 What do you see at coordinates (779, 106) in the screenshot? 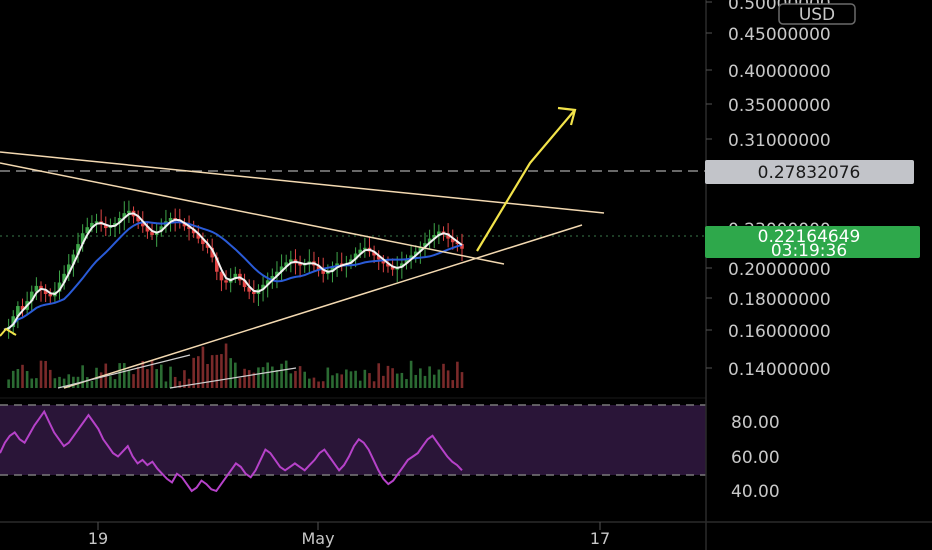
I see `price-tick-label: 0.35000000` at bounding box center [779, 106].